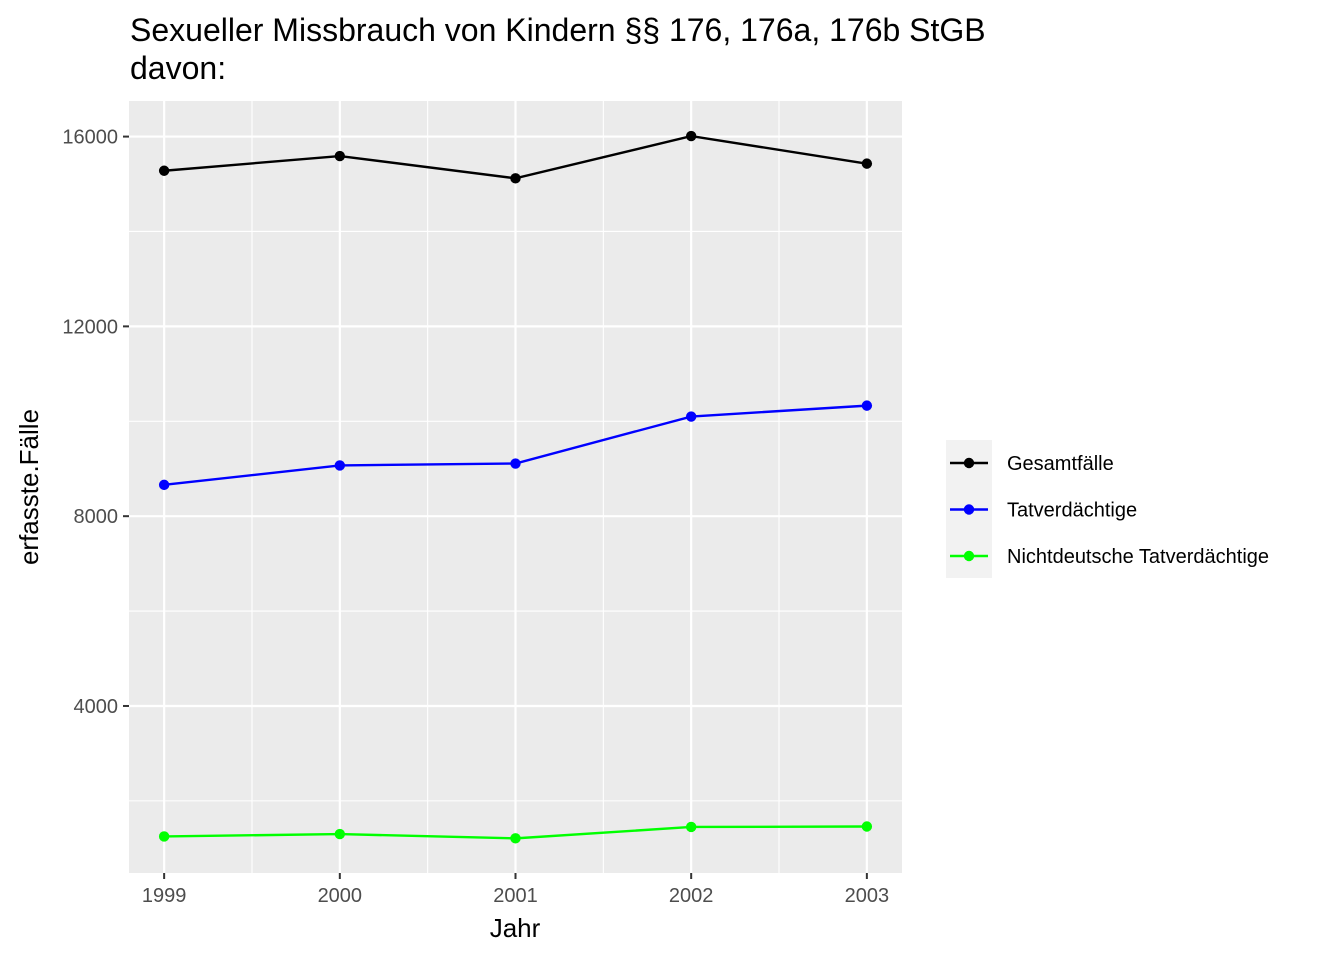 The image size is (1344, 960). Describe the element at coordinates (178, 68) in the screenshot. I see `chart-subtitle: davon:` at that location.